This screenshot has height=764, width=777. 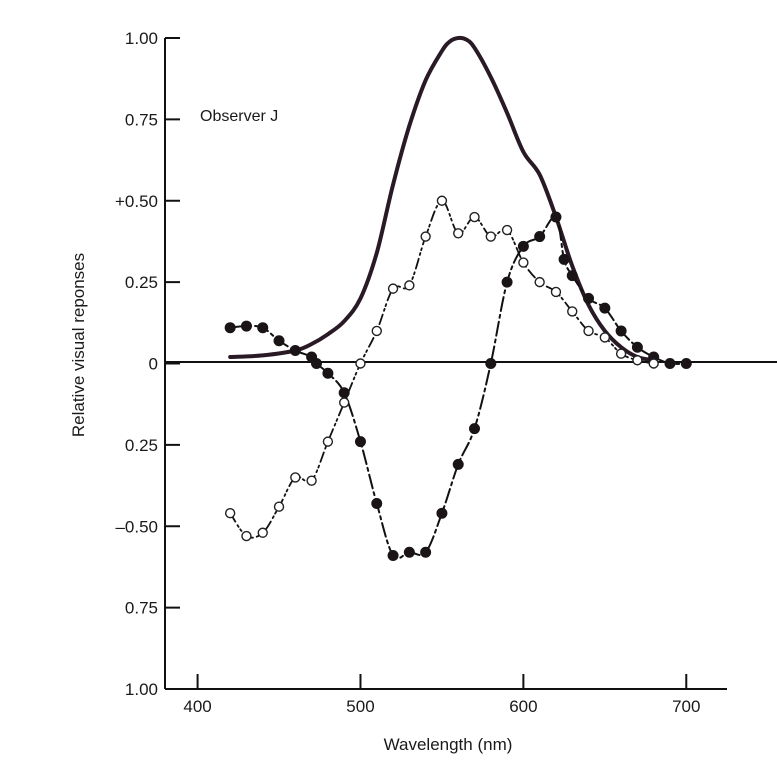 What do you see at coordinates (686, 706) in the screenshot?
I see `x-tick-label: 700` at bounding box center [686, 706].